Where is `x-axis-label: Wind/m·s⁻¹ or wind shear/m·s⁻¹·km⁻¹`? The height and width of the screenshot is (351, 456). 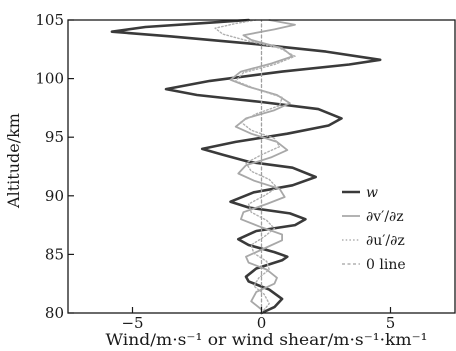
x-axis-label: Wind/m·s⁻¹ or wind shear/m·s⁻¹·km⁻¹ is located at coordinates (267, 339).